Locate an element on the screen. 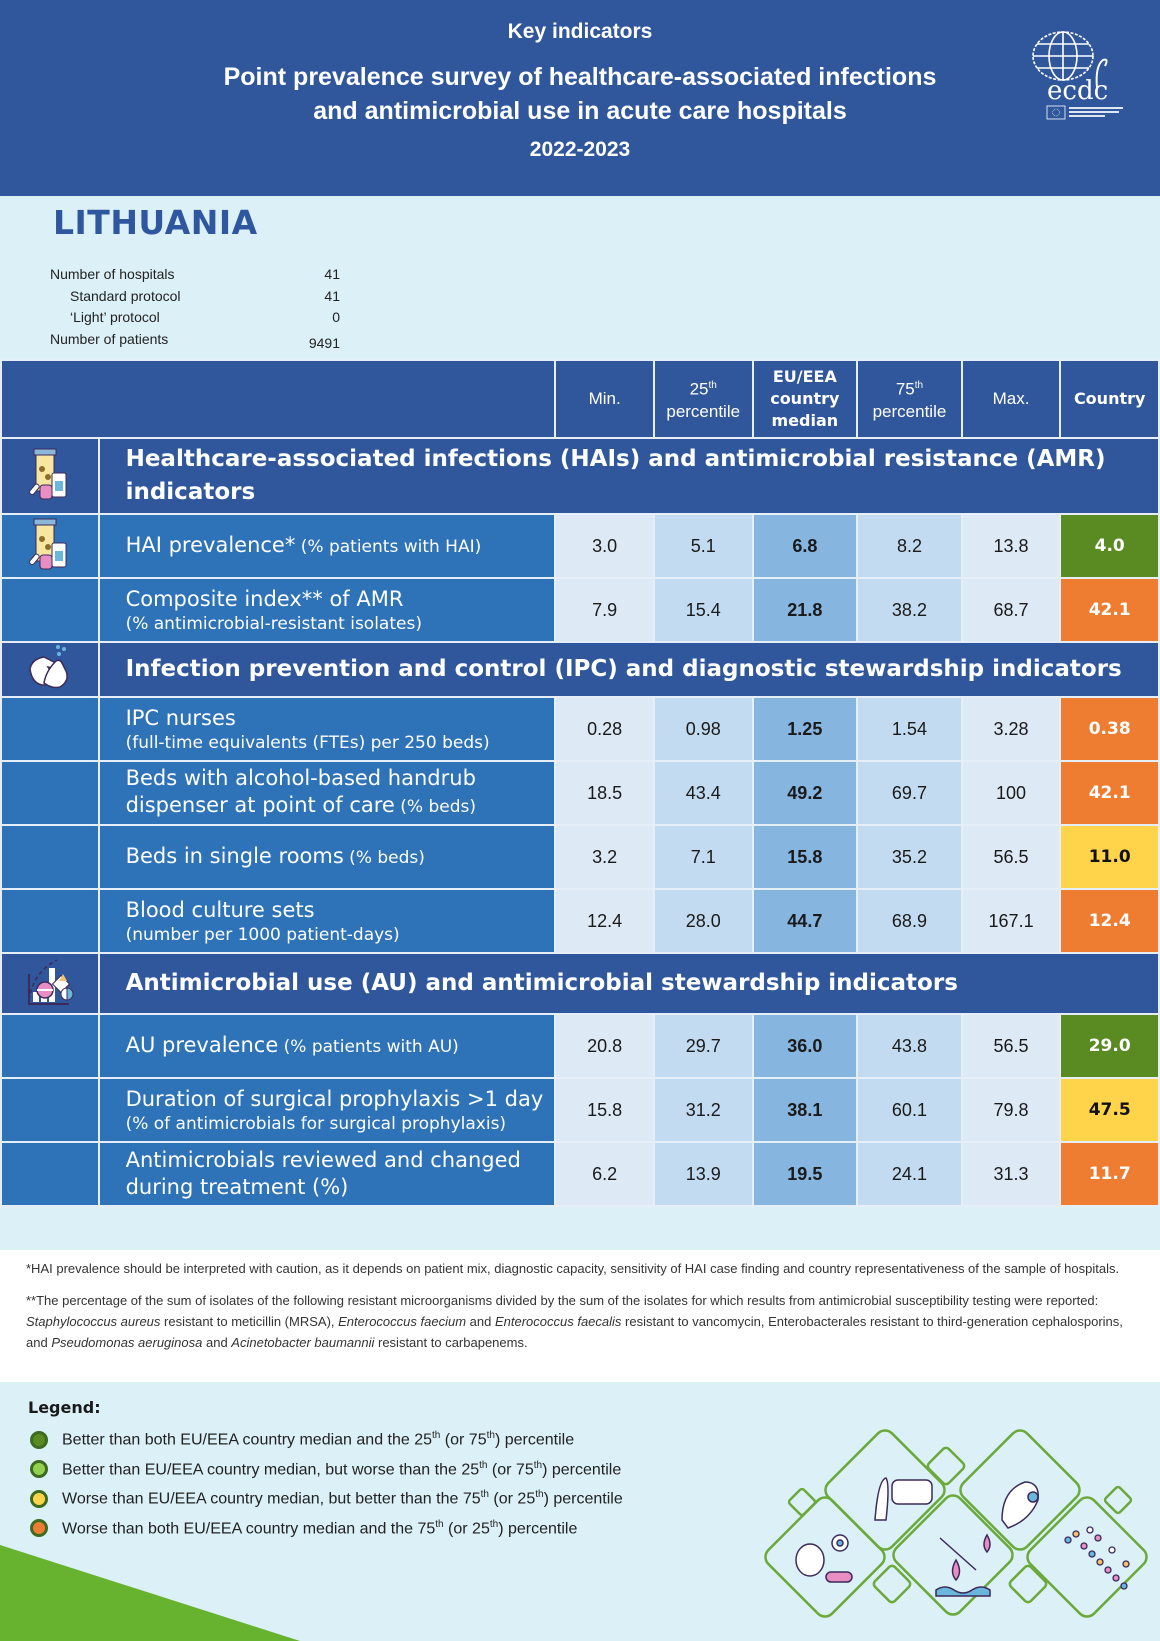  stat-label: Number of hospitals is located at coordinates (112, 274).